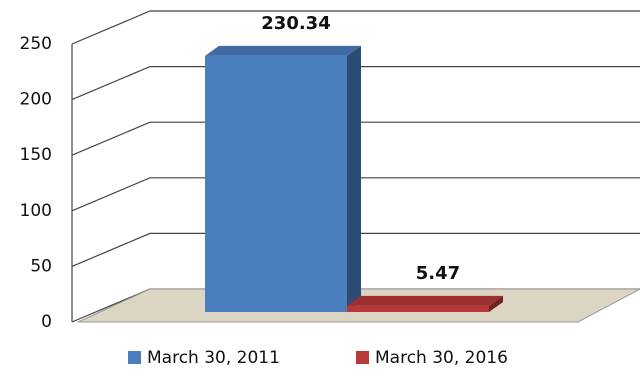 The height and width of the screenshot is (377, 640). What do you see at coordinates (41, 266) in the screenshot?
I see `y-tick-label: 50` at bounding box center [41, 266].